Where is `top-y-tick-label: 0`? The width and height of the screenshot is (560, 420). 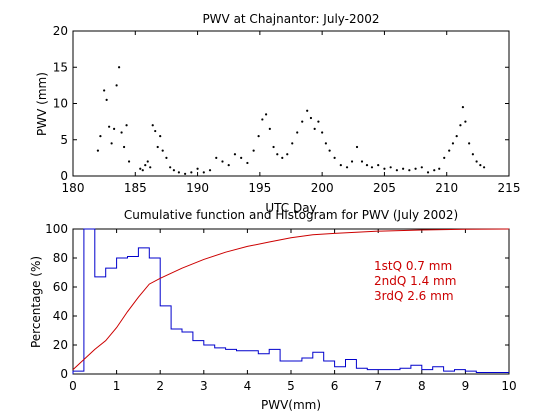 top-y-tick-label: 0 is located at coordinates (64, 176).